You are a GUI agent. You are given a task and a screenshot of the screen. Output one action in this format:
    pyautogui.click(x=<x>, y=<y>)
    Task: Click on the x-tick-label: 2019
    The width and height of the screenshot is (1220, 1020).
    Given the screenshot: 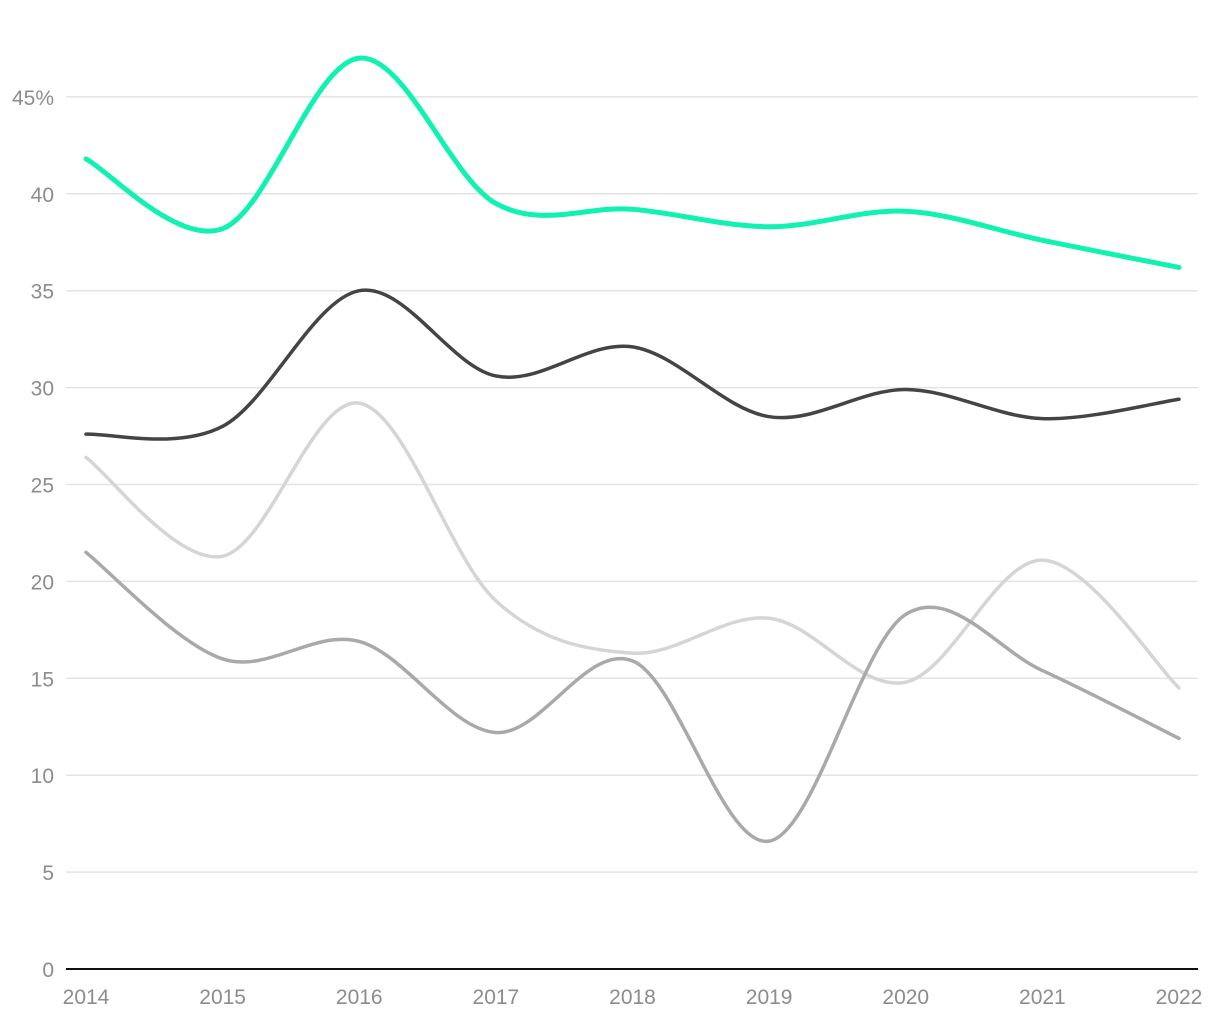 What is the action you would take?
    pyautogui.click(x=769, y=997)
    